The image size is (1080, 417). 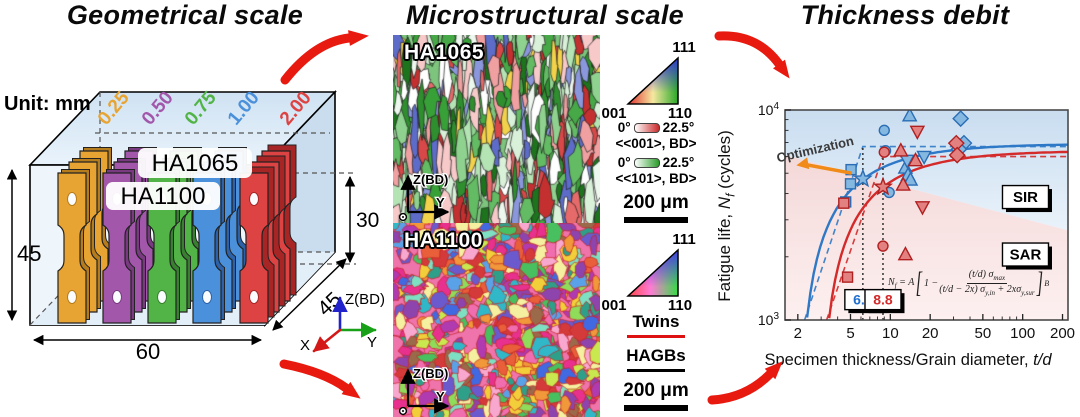 I want to click on right-panel-title: Thickness debit, so click(x=905, y=15).